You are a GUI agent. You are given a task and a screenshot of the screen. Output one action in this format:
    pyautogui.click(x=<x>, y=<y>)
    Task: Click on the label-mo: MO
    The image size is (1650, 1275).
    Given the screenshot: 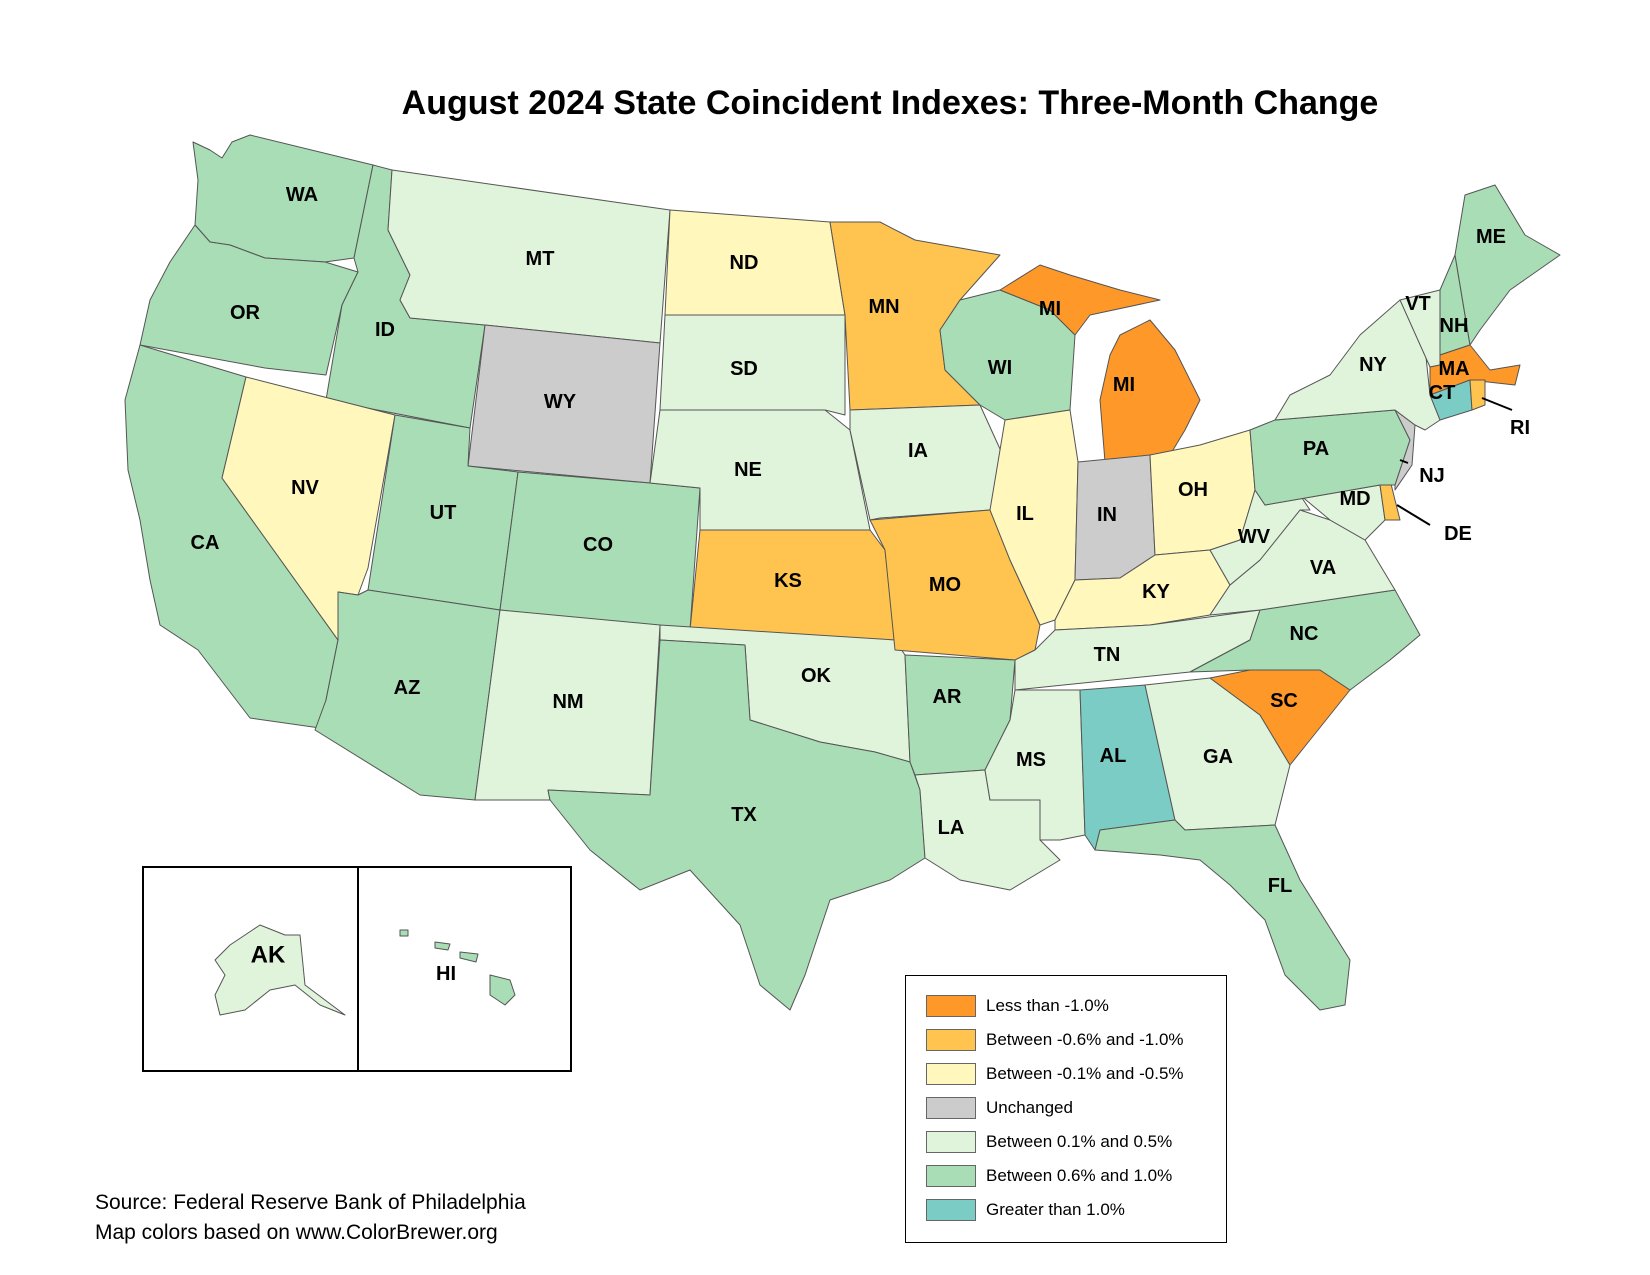 What is the action you would take?
    pyautogui.click(x=945, y=585)
    